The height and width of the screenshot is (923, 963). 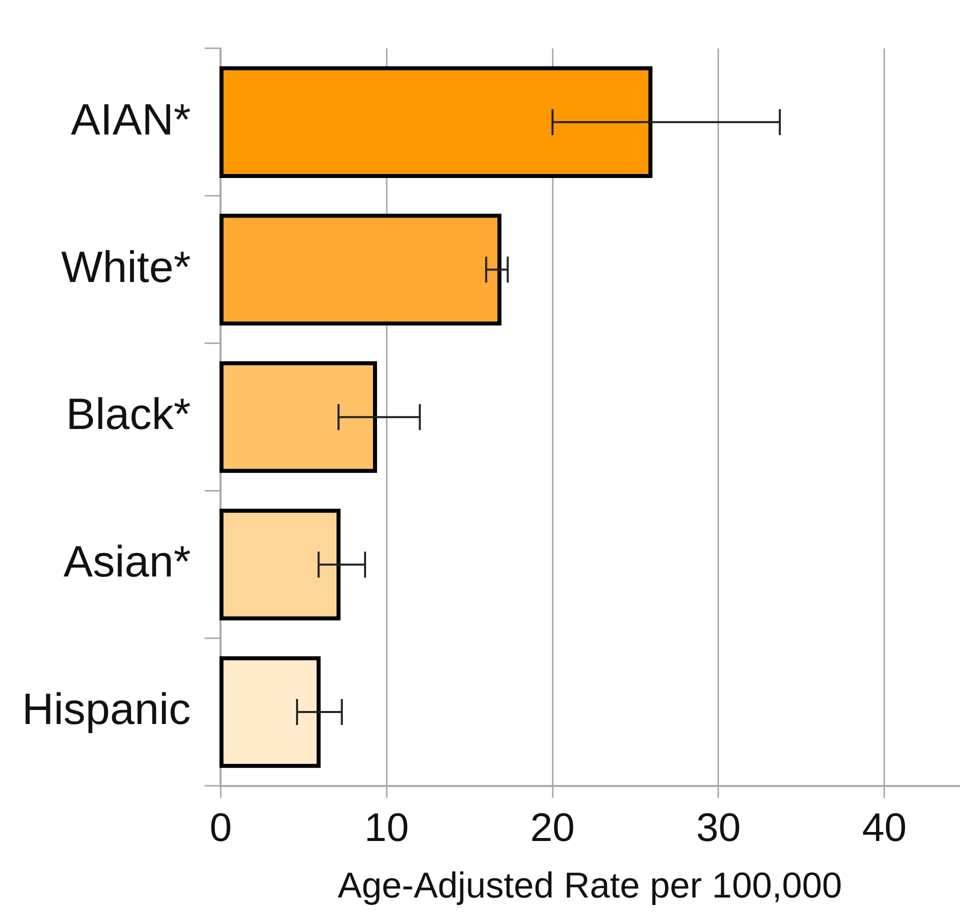 What do you see at coordinates (221, 828) in the screenshot?
I see `x-tick-label: 0` at bounding box center [221, 828].